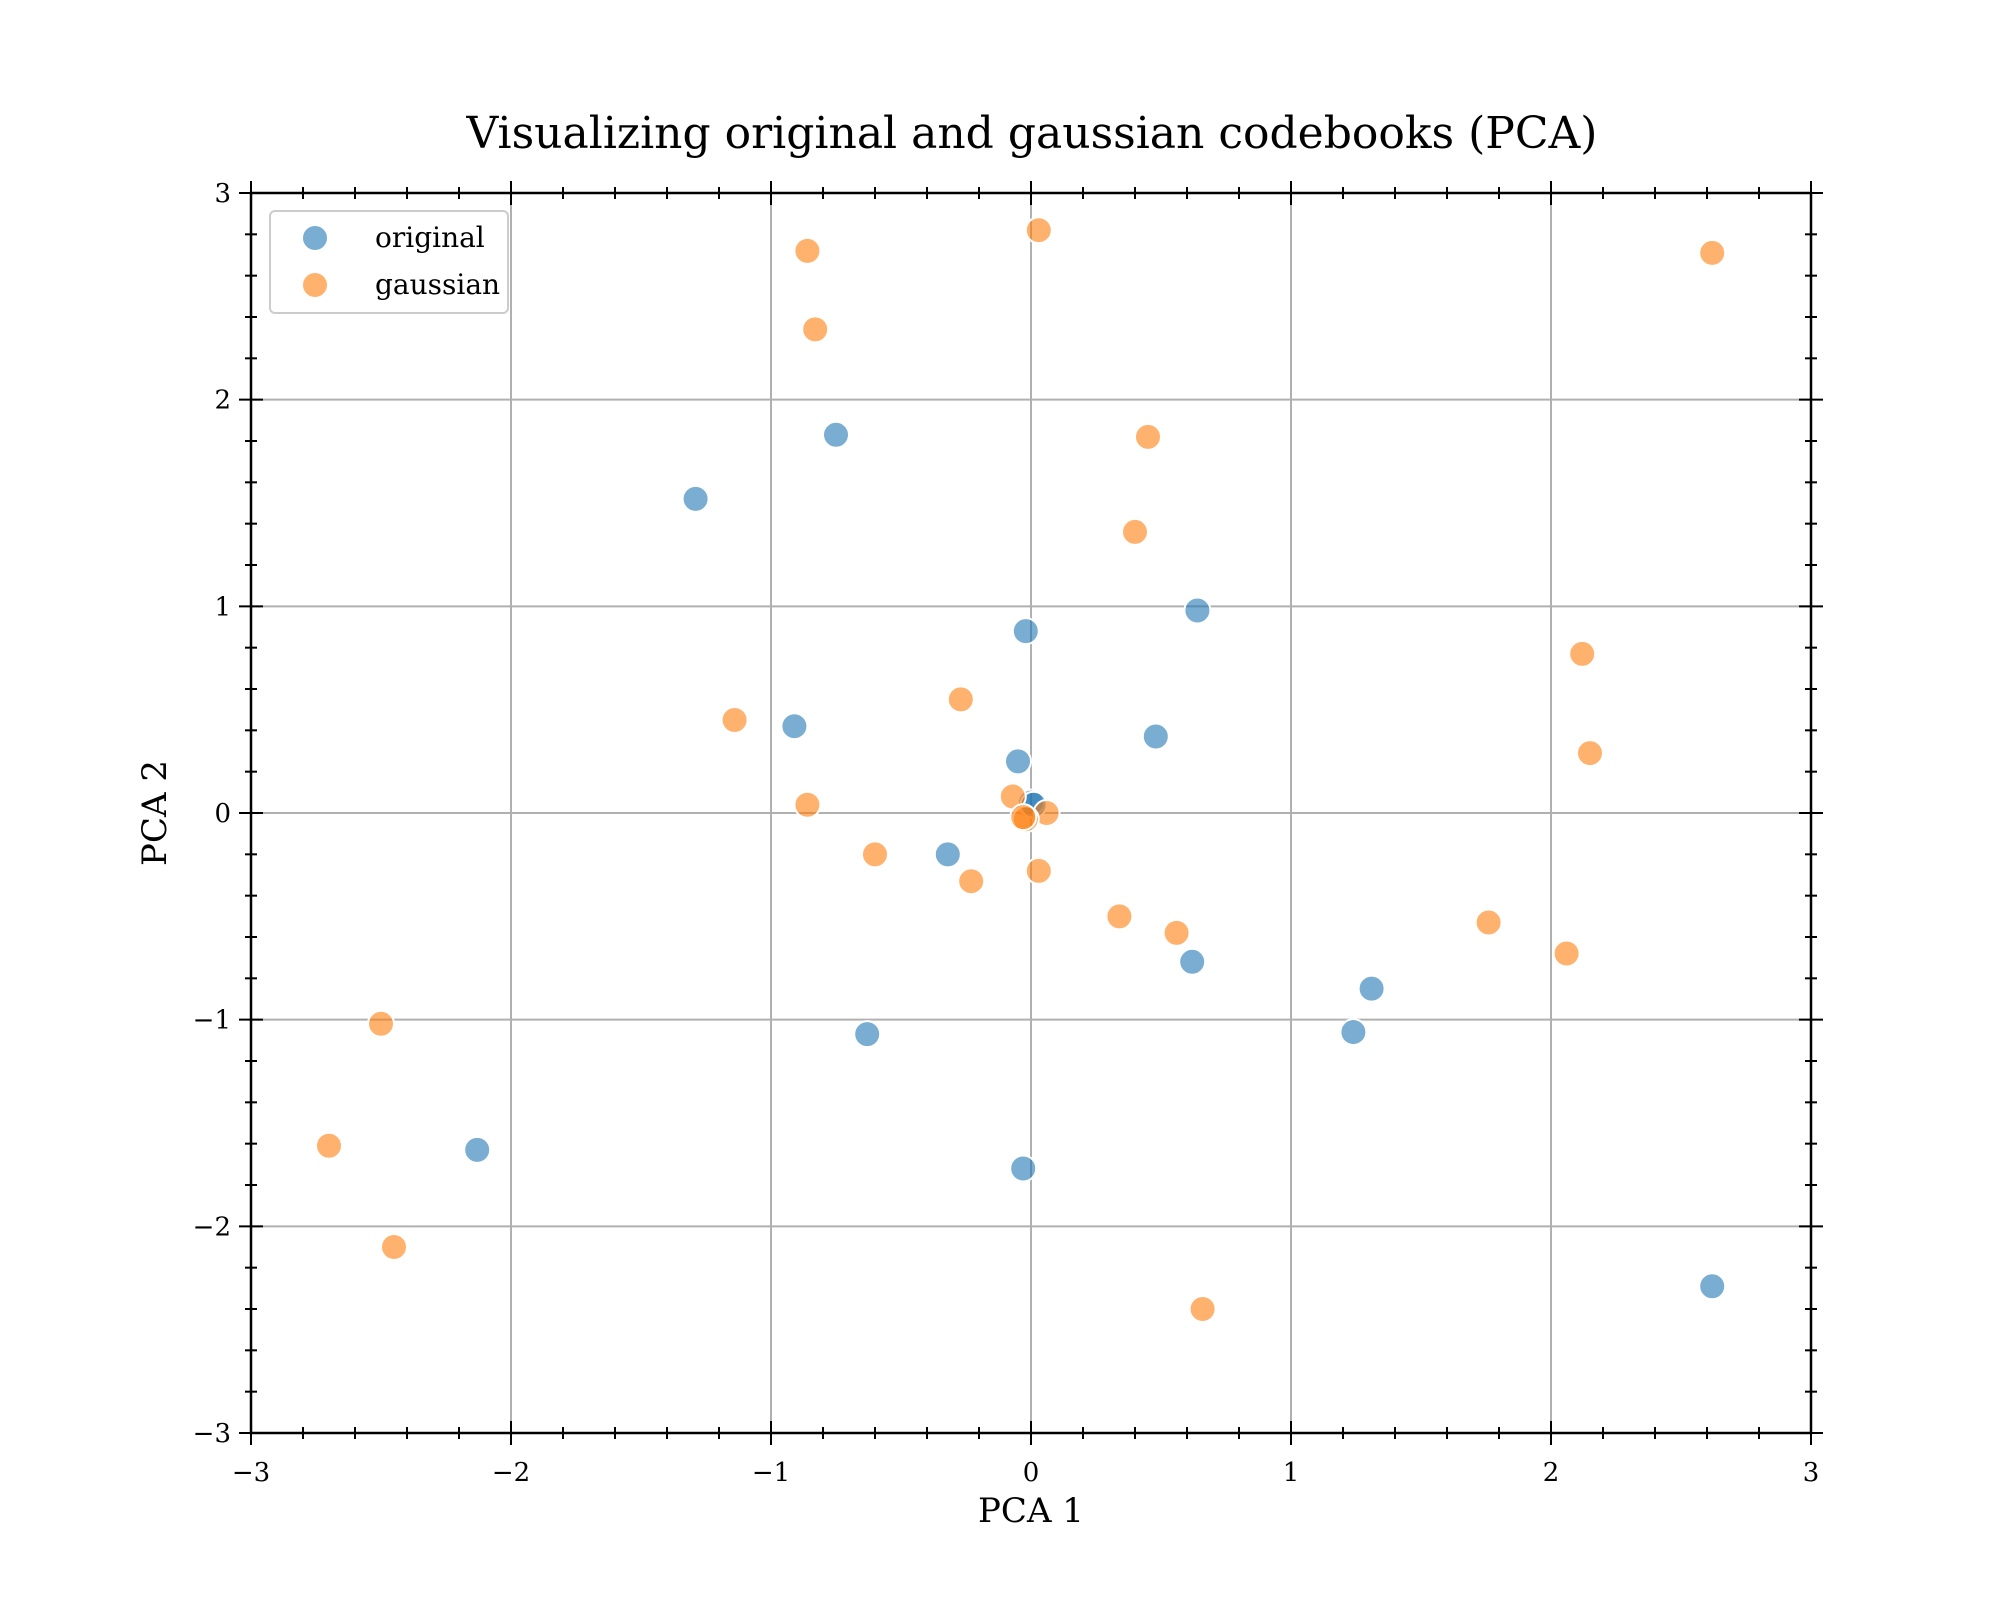 This screenshot has width=2000, height=1600. Describe the element at coordinates (222, 194) in the screenshot. I see `y-tick-label-6: 3` at that location.